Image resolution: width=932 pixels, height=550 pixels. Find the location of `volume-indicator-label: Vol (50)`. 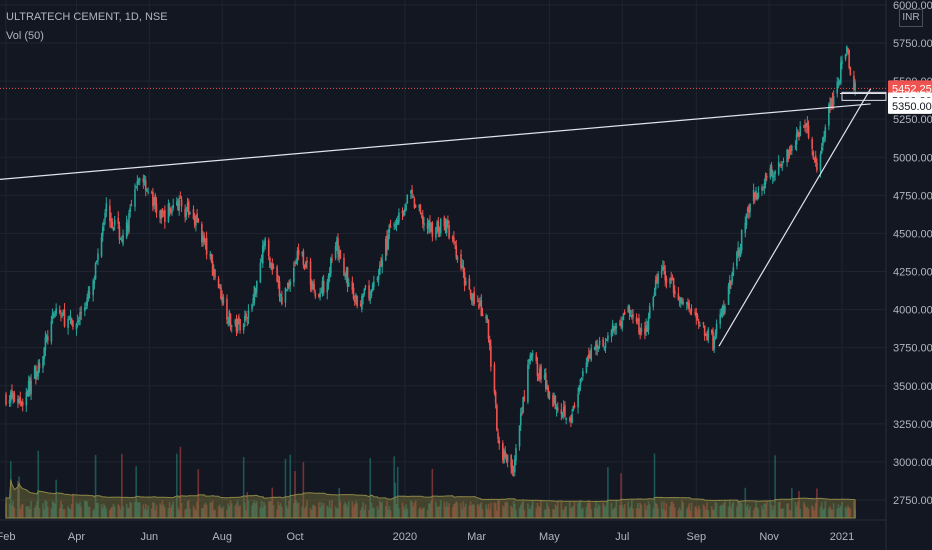

volume-indicator-label: Vol (50) is located at coordinates (25, 36).